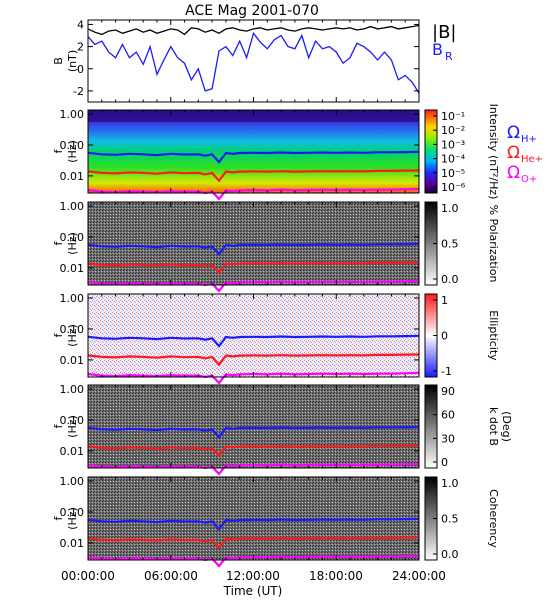 The width and height of the screenshot is (550, 600). What do you see at coordinates (532, 159) in the screenshot?
I see `gyro-legend-ion: He+` at bounding box center [532, 159].